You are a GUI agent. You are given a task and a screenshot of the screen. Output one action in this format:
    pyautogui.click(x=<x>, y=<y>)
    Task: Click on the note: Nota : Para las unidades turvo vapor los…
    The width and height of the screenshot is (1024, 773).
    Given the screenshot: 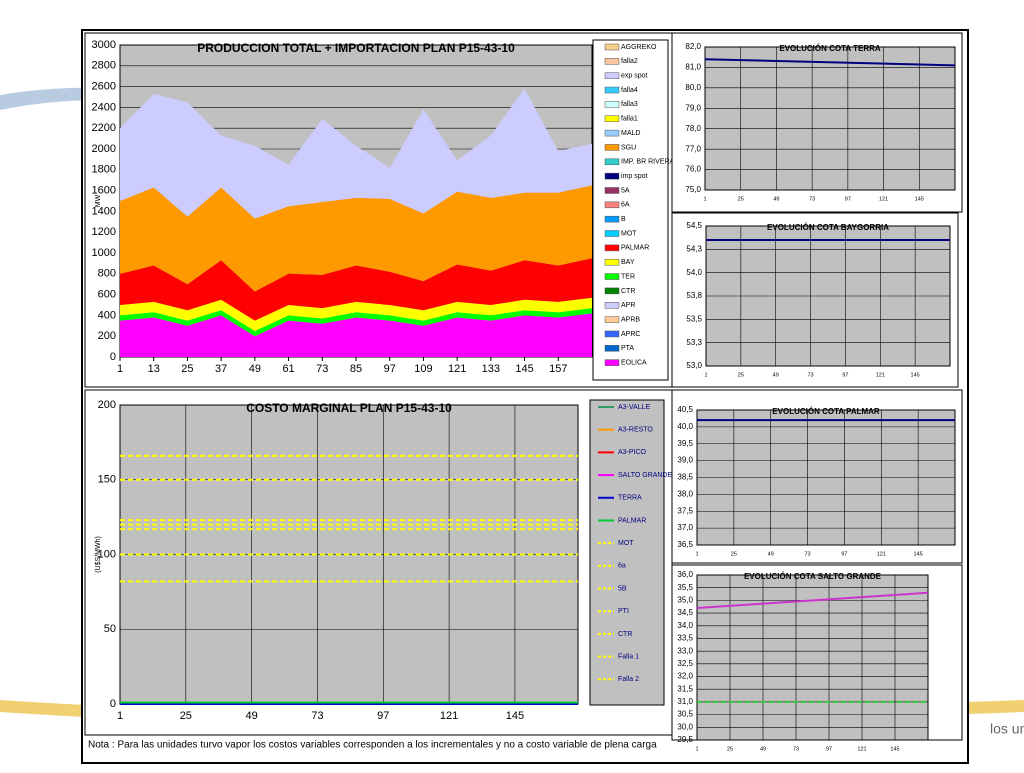 What is the action you would take?
    pyautogui.click(x=372, y=745)
    